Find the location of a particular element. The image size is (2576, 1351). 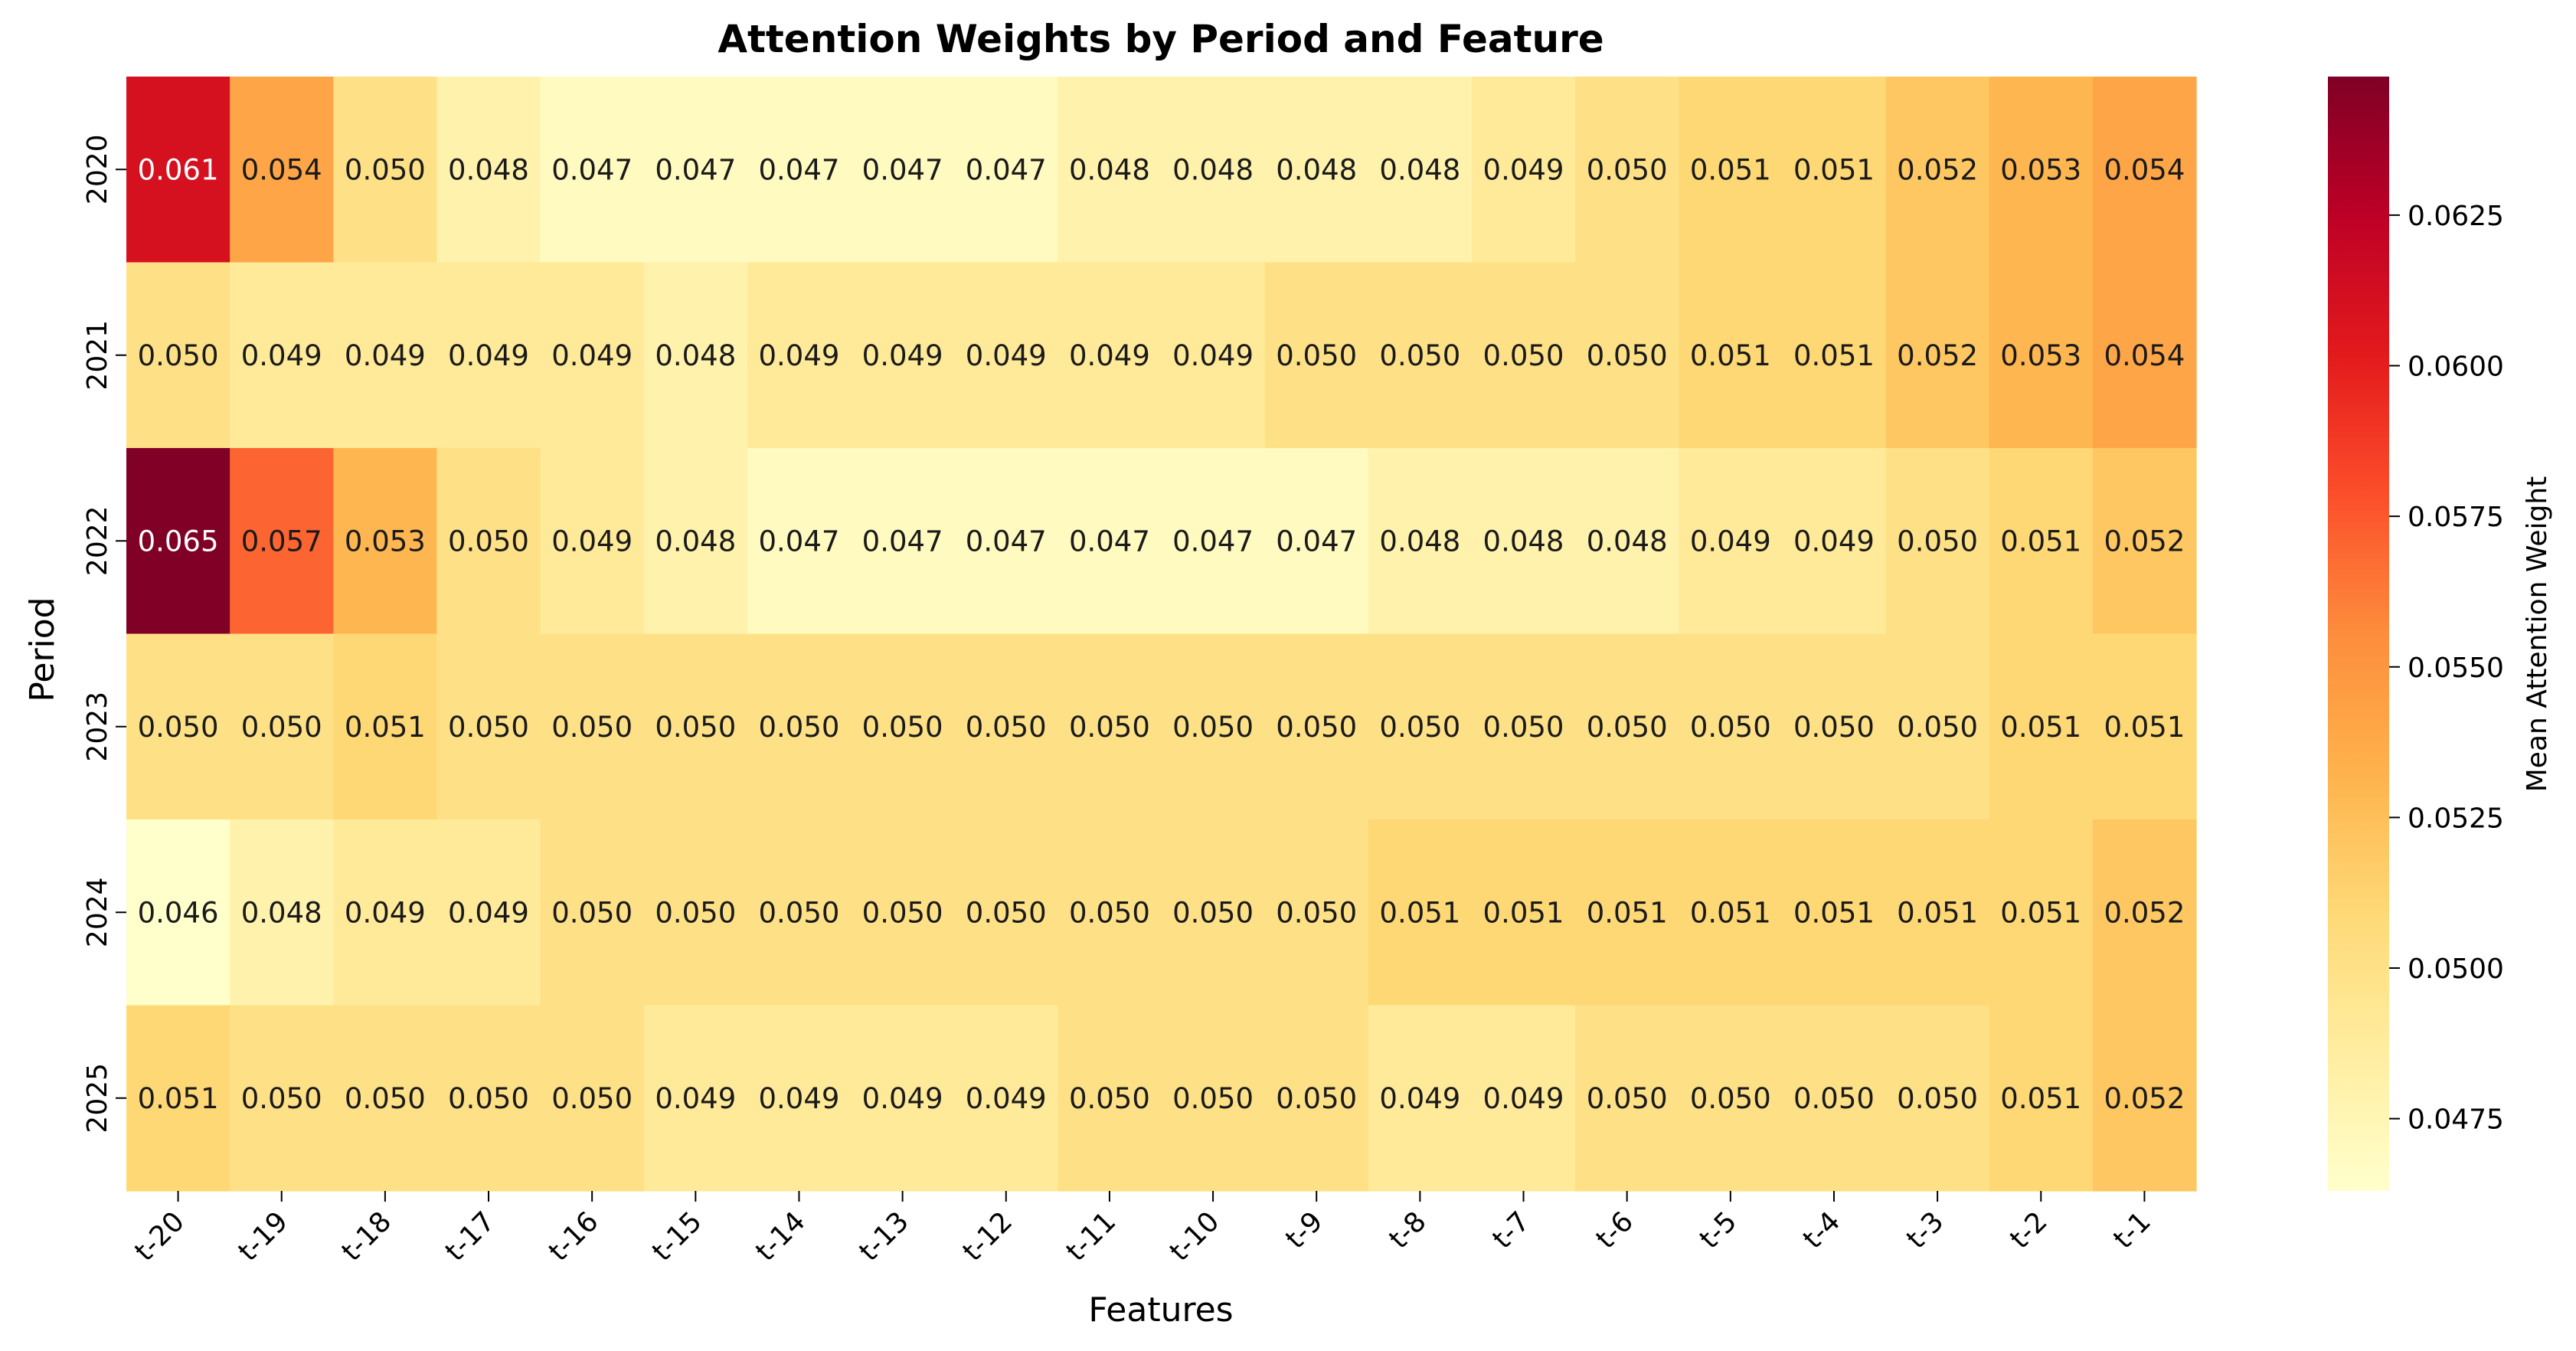

x-tick-label: t-4 is located at coordinates (1821, 1229).